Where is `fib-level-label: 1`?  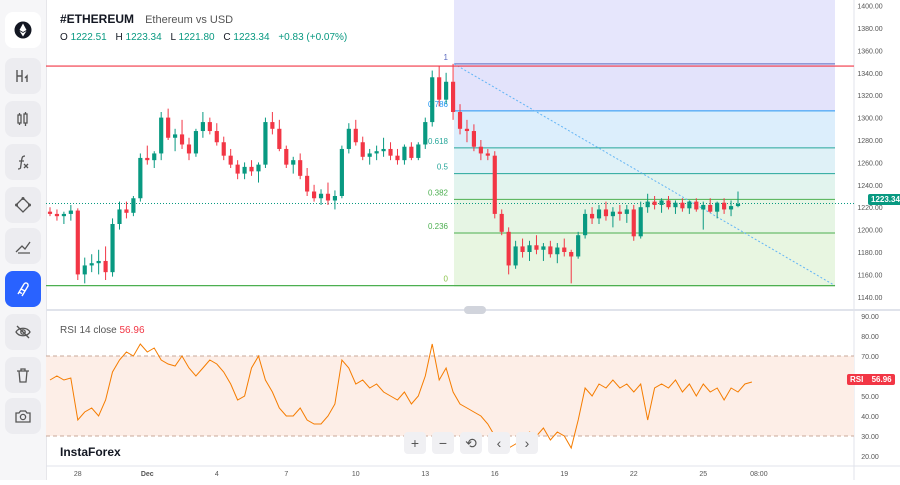
fib-level-label: 1 is located at coordinates (446, 57).